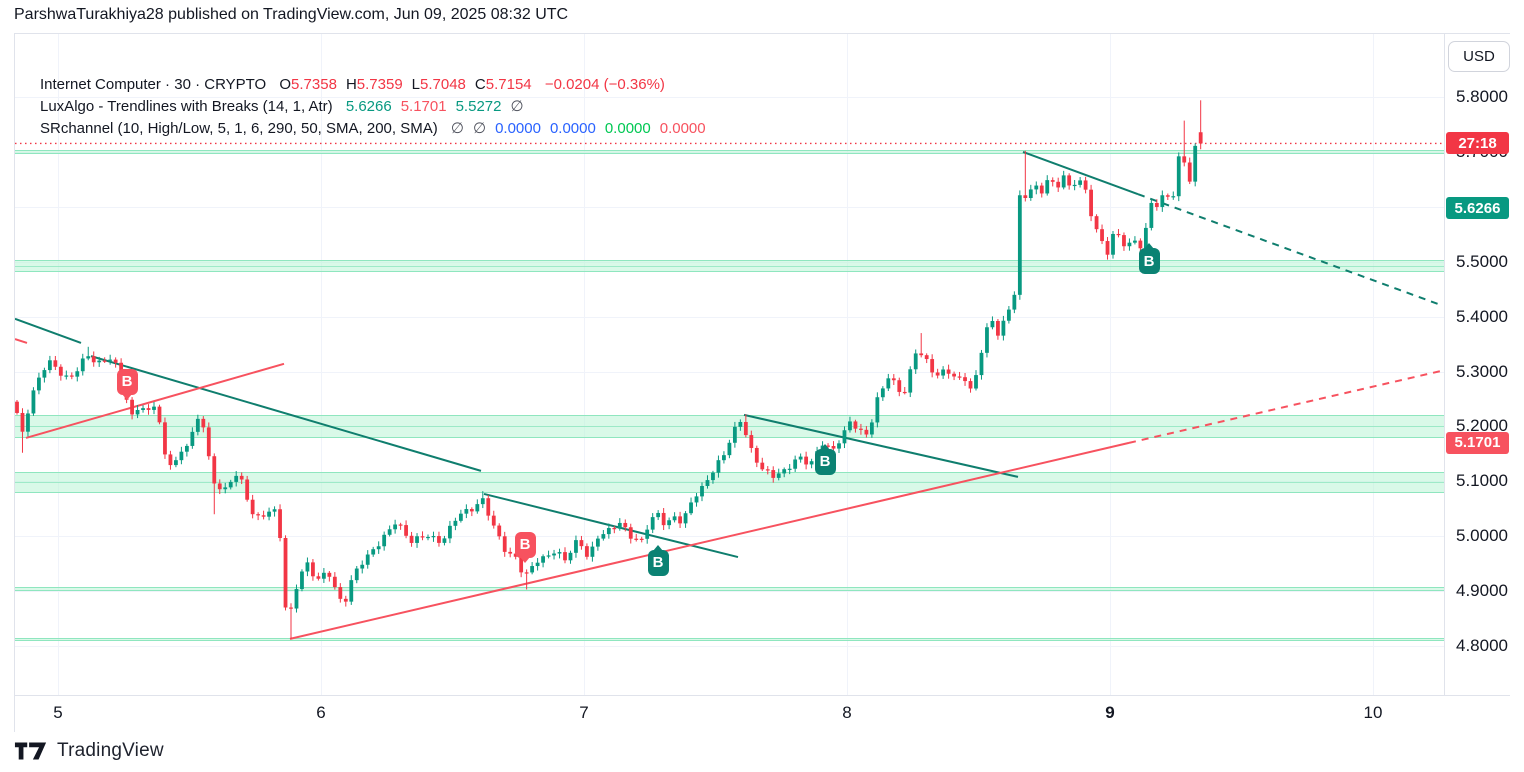 The image size is (1524, 772). Describe the element at coordinates (762, 713) in the screenshot. I see `time-axis: 5 6 7 8 9 10` at that location.